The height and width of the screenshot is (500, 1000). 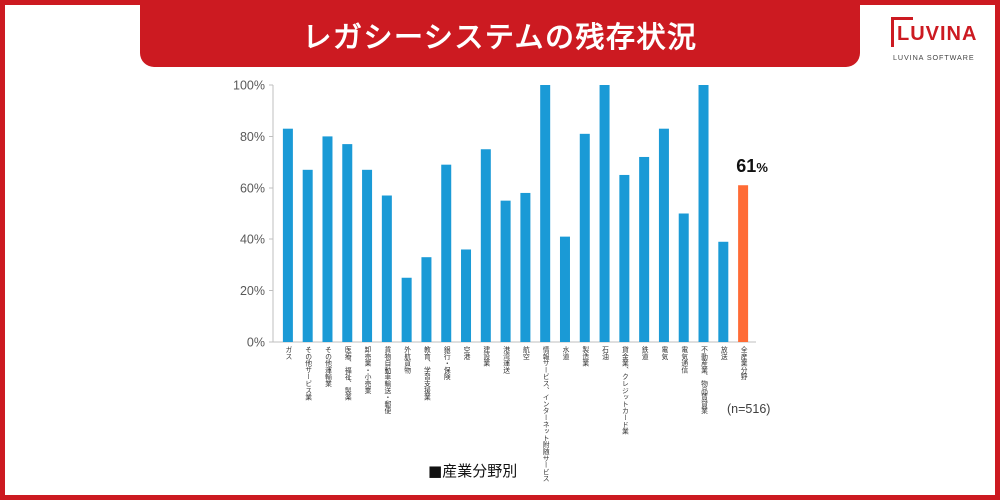 I want to click on y-tick-label: 60%, so click(x=252, y=188).